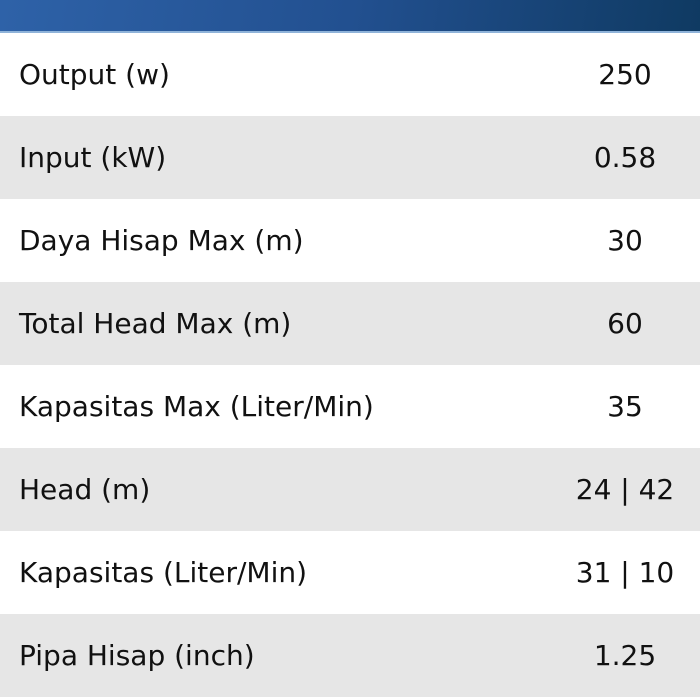 This screenshot has height=700, width=700. What do you see at coordinates (625, 240) in the screenshot?
I see `spec-value: 30` at bounding box center [625, 240].